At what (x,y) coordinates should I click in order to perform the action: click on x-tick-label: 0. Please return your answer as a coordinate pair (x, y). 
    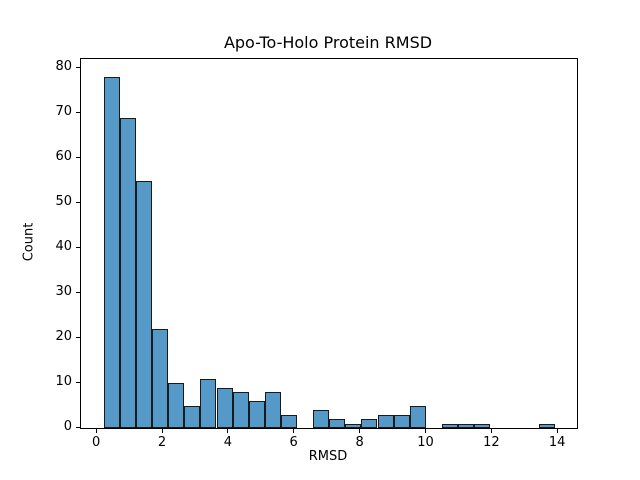
    Looking at the image, I should click on (96, 442).